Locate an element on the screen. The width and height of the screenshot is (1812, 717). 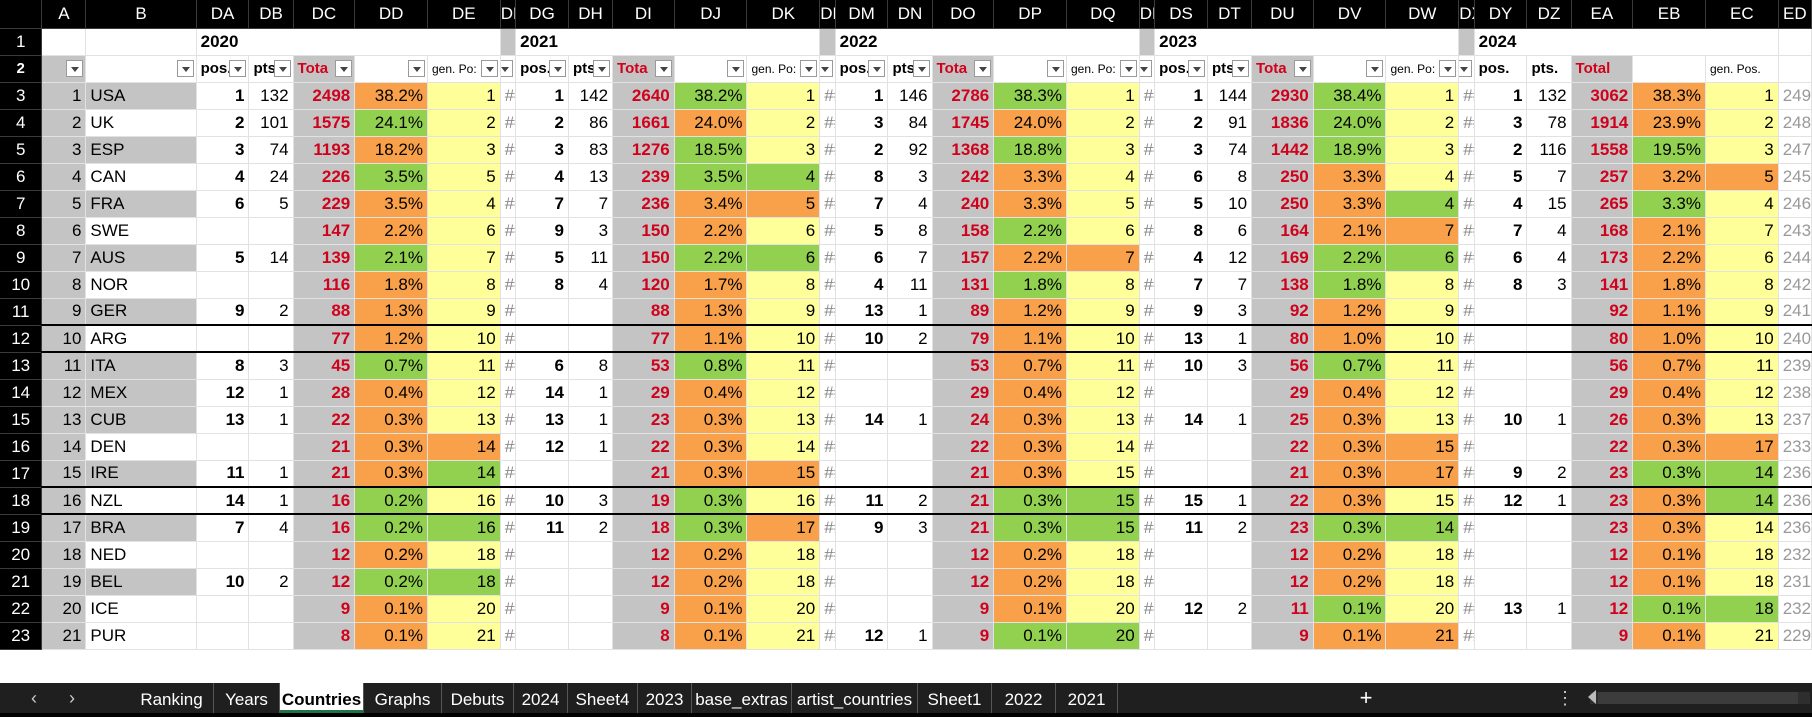
total-cell: 250 is located at coordinates (1282, 204).